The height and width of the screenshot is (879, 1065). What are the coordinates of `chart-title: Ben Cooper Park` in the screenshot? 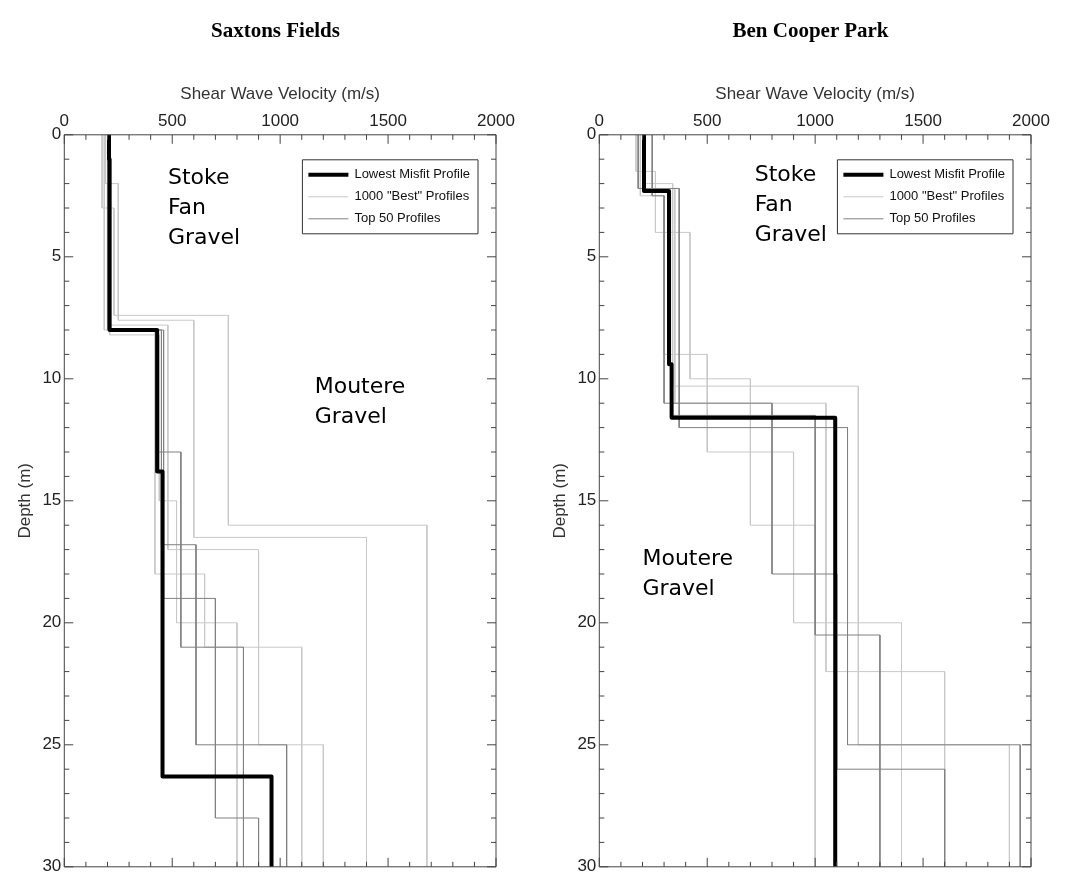 It's located at (810, 30).